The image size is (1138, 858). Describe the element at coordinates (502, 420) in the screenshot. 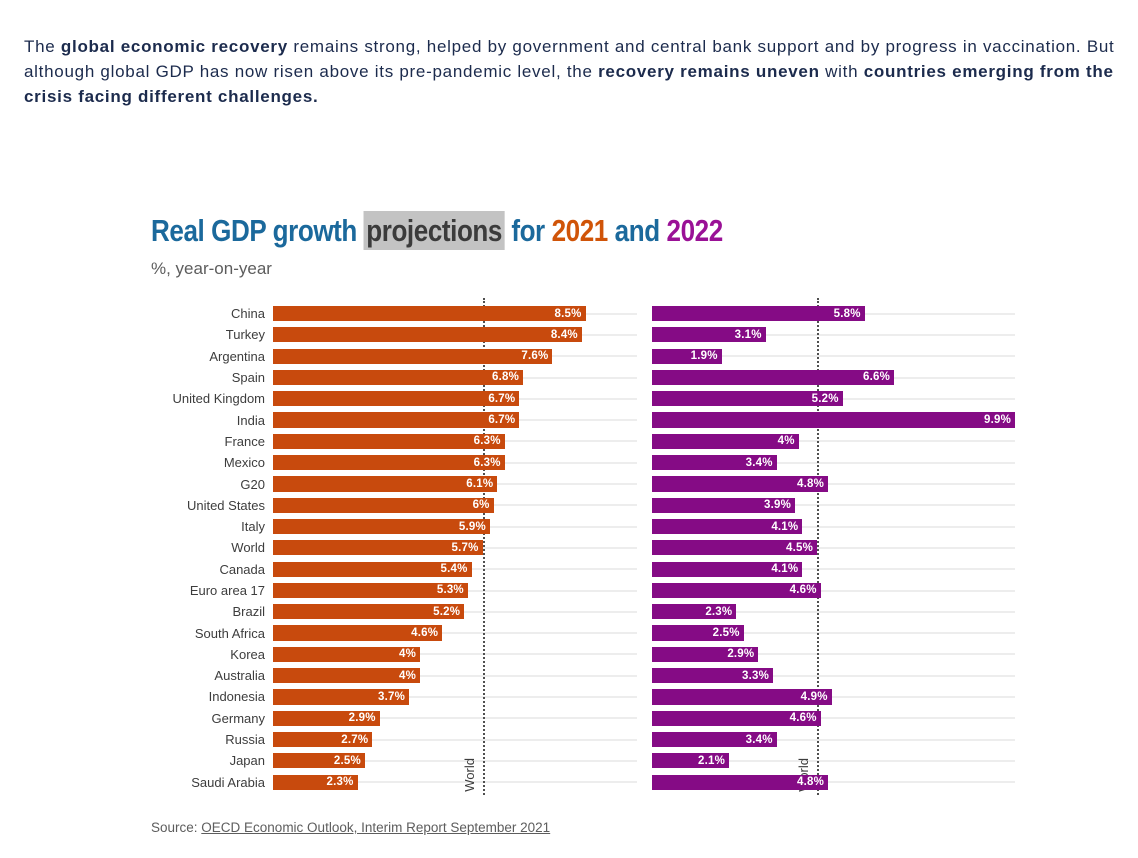

I see `bar-value: 6.7%` at that location.